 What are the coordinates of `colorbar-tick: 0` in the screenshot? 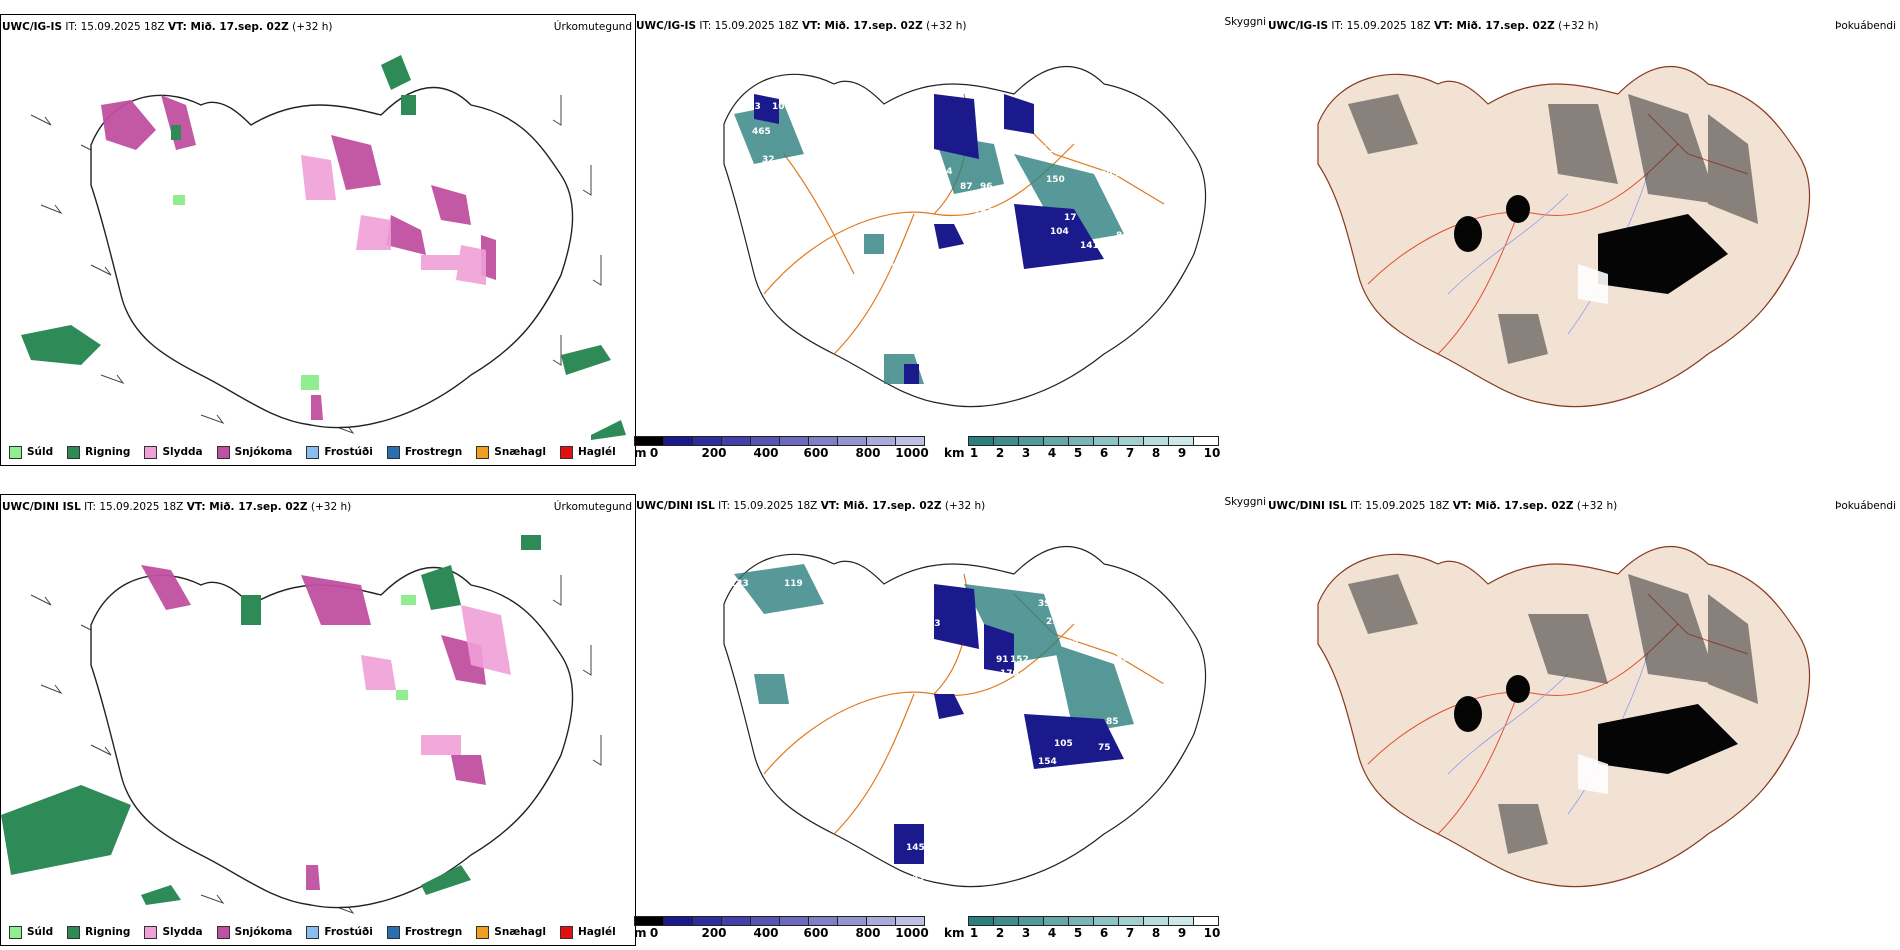 It's located at (654, 453).